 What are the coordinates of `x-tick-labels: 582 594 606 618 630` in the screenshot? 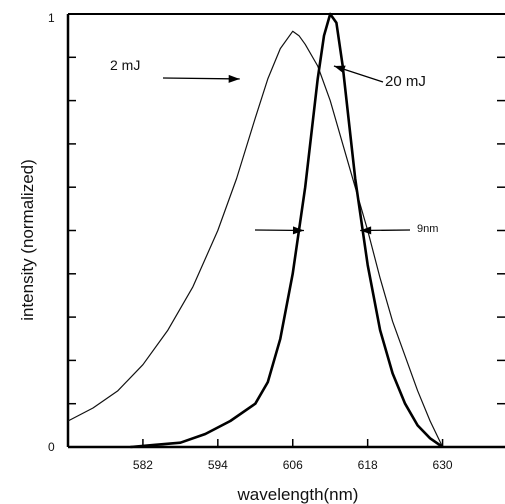 It's located at (293, 465).